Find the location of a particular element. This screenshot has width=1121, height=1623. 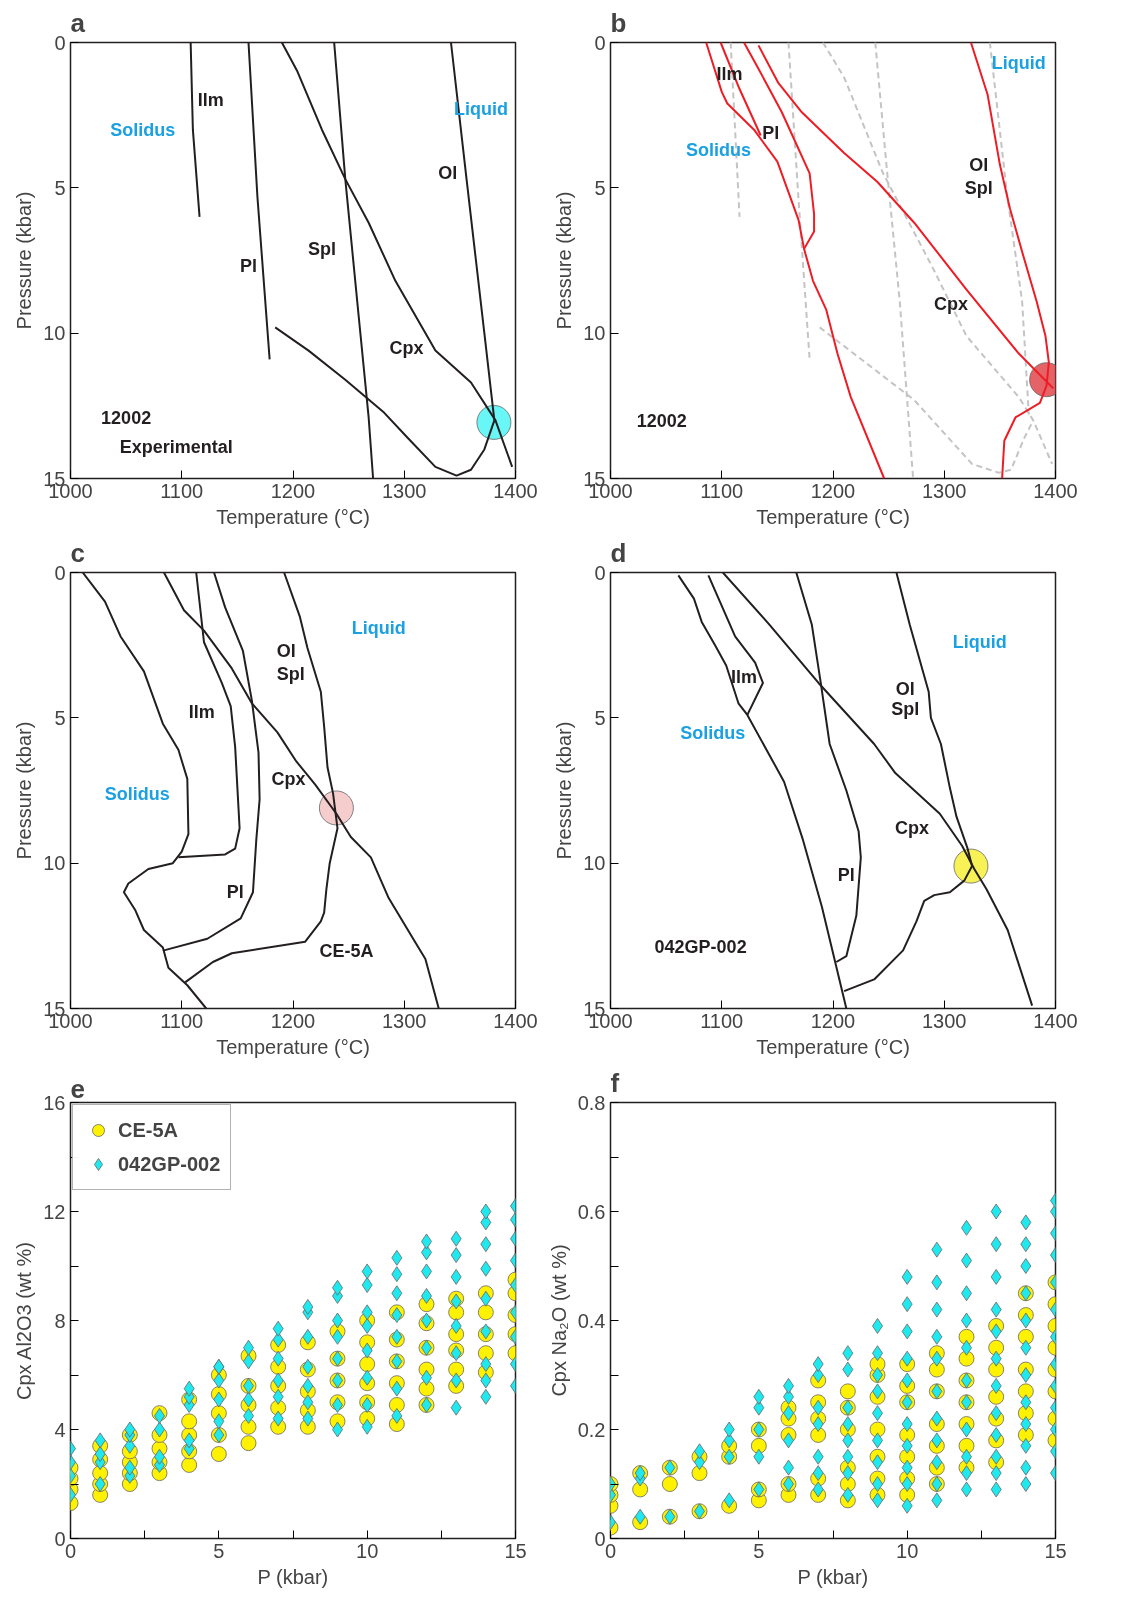

y-tick-label: 0.2 is located at coordinates (591, 1429).